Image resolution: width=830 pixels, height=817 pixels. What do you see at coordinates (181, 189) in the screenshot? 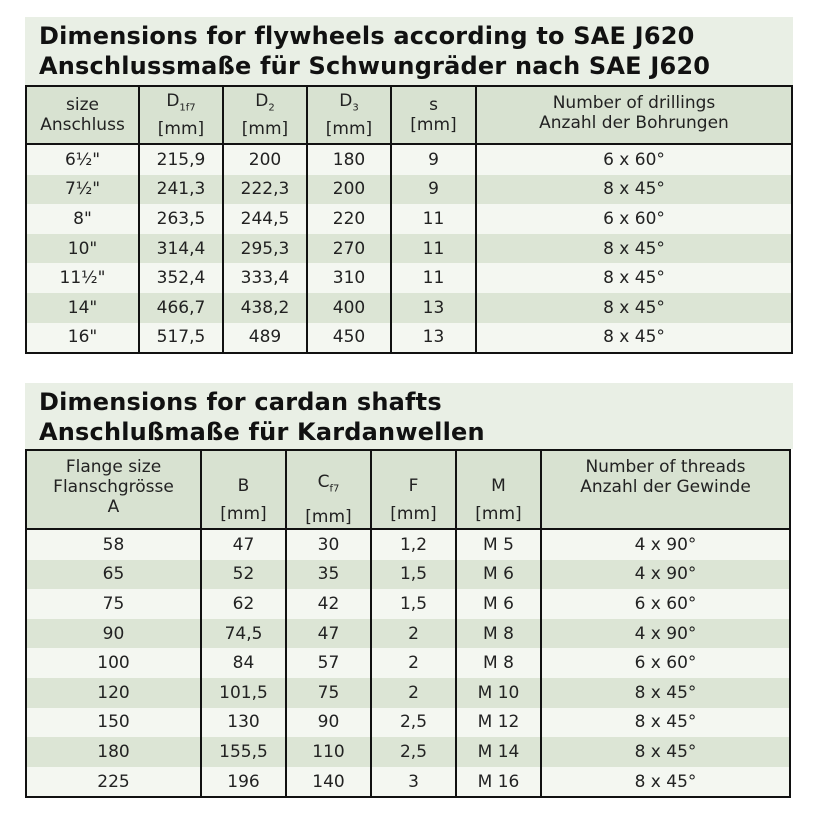
I see `table-cell: 241,3` at bounding box center [181, 189].